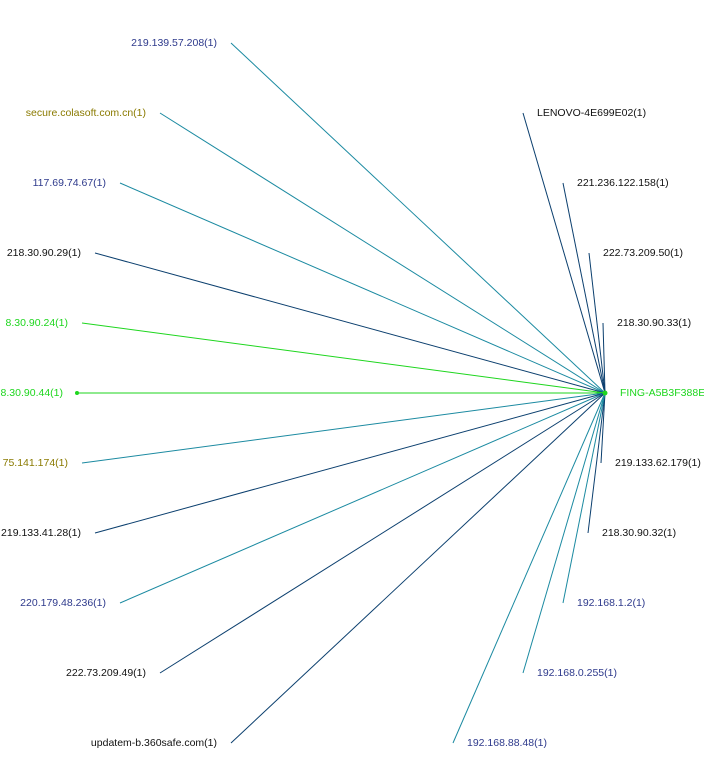 Image resolution: width=704 pixels, height=778 pixels. I want to click on node-label: 192.168.88.48(1), so click(507, 743).